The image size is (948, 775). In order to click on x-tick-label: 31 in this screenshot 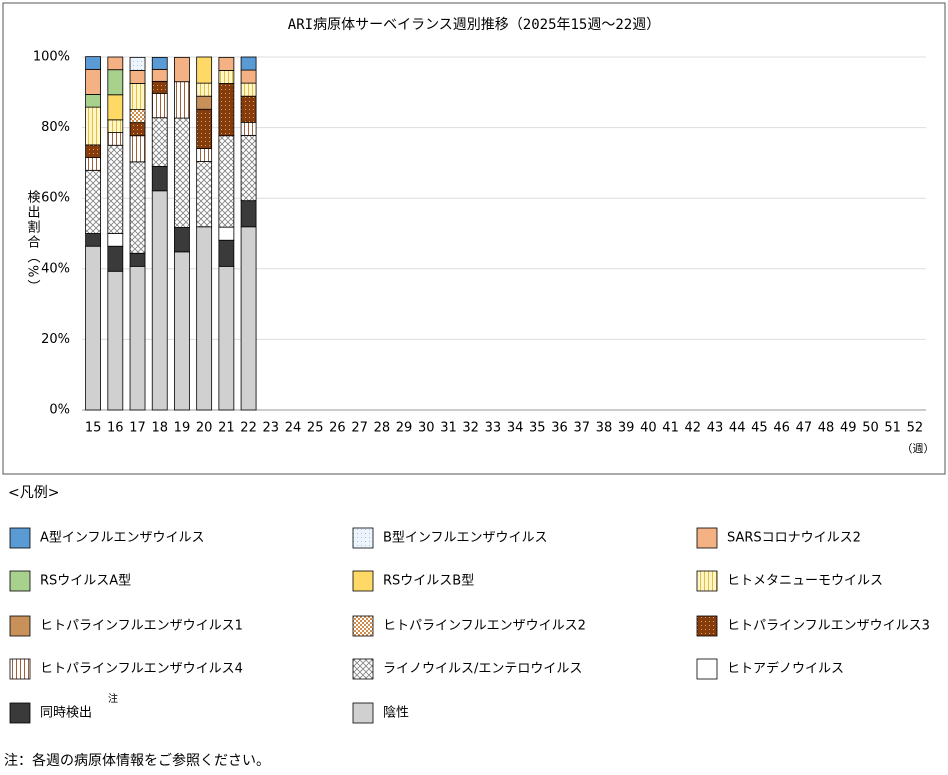, I will do `click(448, 428)`.